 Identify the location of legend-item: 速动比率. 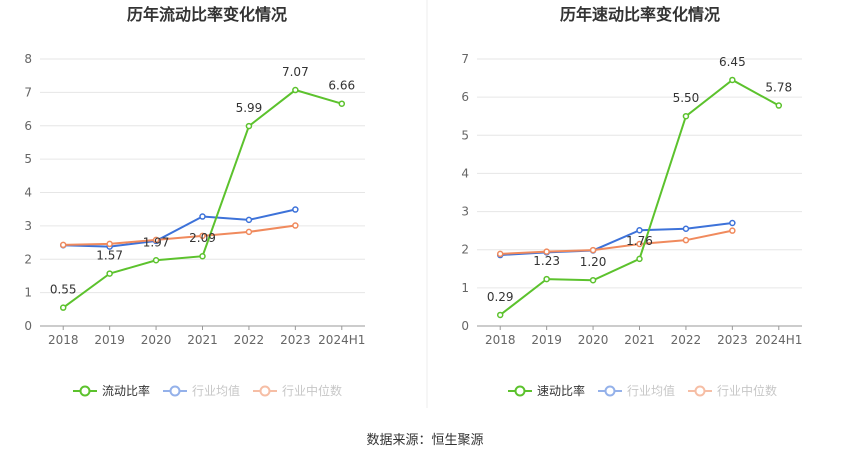
(546, 390).